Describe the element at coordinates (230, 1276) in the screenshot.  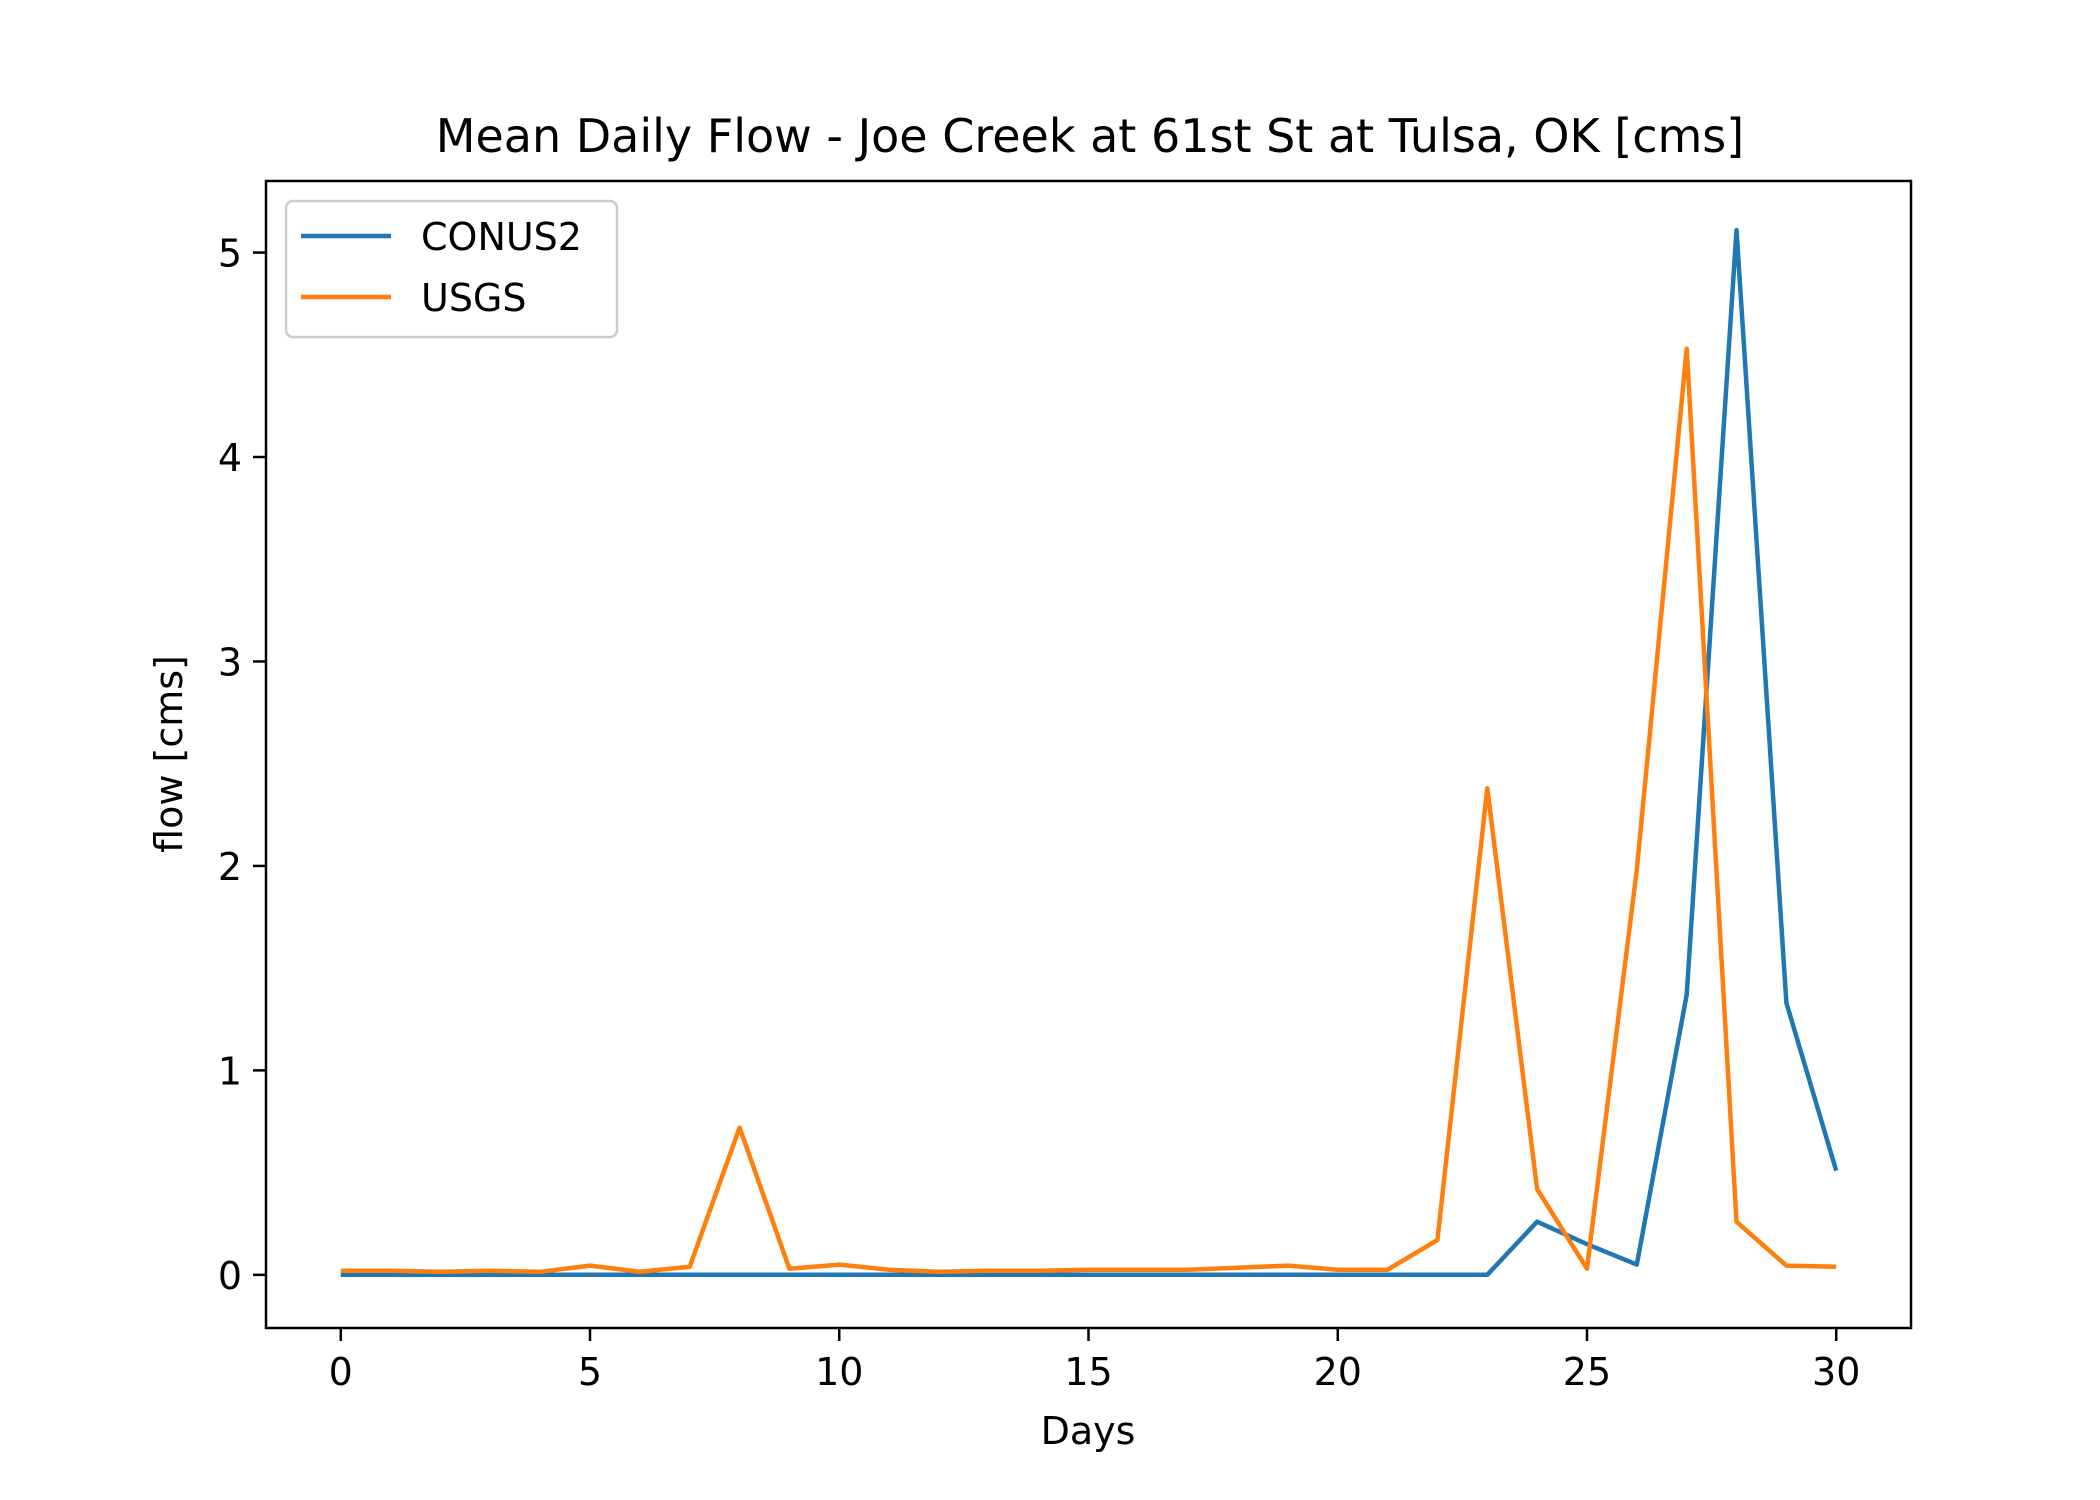
I see `y-tick-label: 0` at that location.